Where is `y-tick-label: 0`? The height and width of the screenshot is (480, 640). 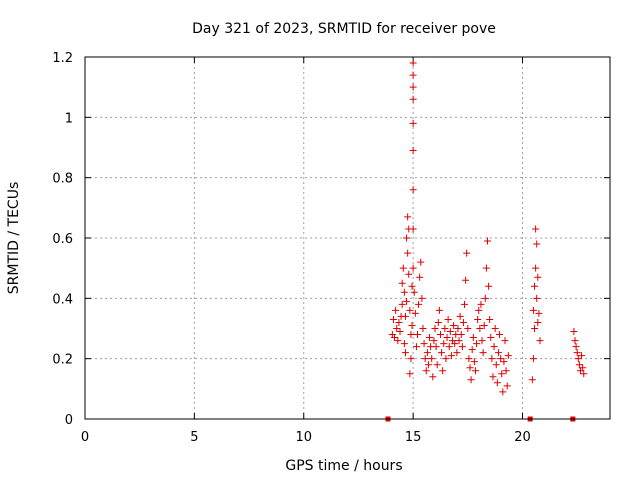
y-tick-label: 0 is located at coordinates (69, 420).